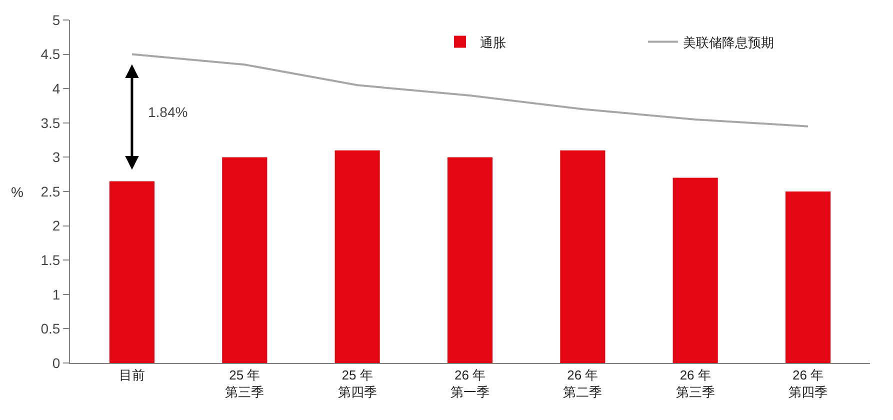 This screenshot has width=893, height=420. What do you see at coordinates (56, 294) in the screenshot?
I see `y-tick-label: 1` at bounding box center [56, 294].